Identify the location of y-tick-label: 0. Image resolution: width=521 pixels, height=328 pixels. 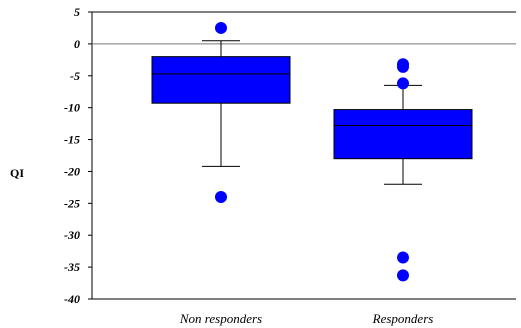
(77, 44).